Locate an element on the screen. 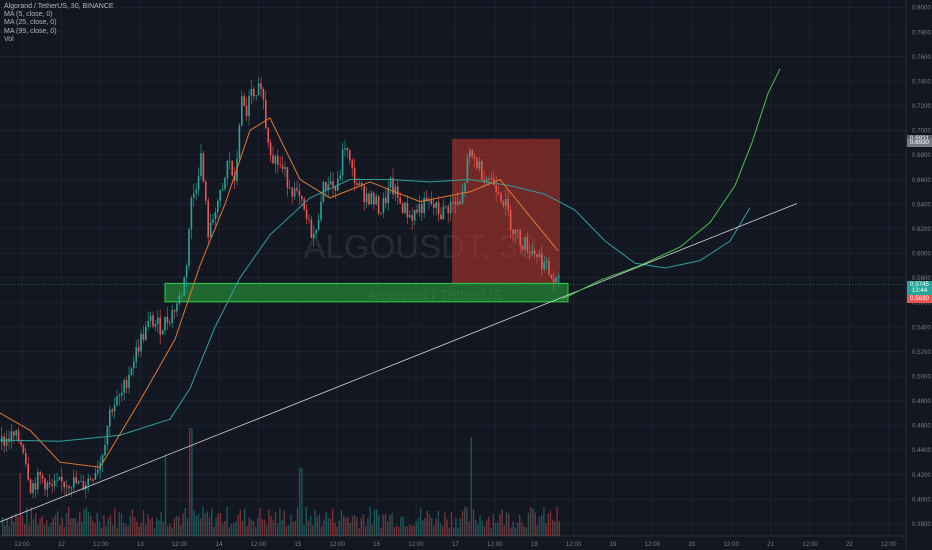  x-tick-label: 14 is located at coordinates (219, 544).